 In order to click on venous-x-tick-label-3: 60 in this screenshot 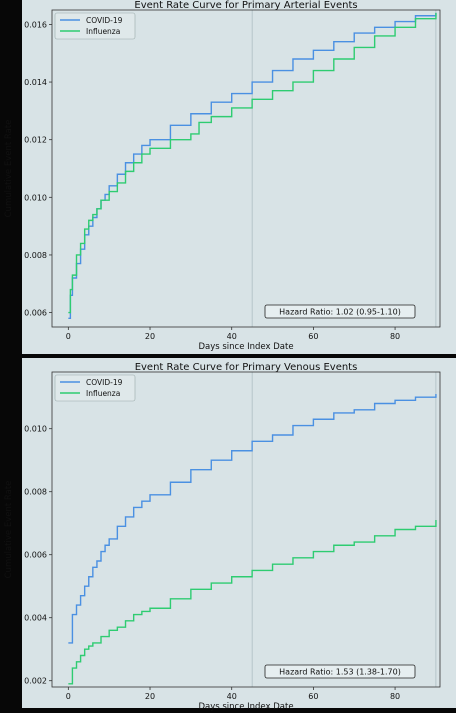, I will do `click(313, 696)`.